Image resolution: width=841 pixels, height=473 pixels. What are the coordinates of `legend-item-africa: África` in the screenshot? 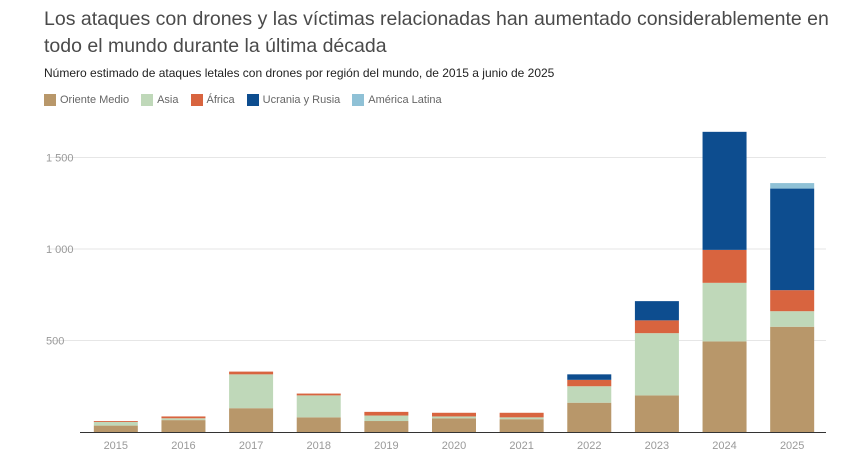 It's located at (212, 100).